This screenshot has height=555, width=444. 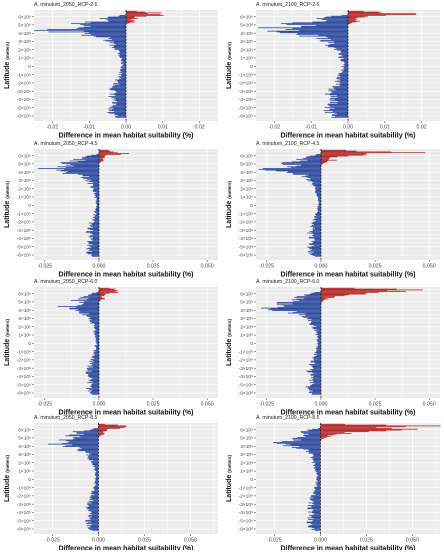 What do you see at coordinates (229, 342) in the screenshot?
I see `y-axis-title: Latitude (meters)` at bounding box center [229, 342].